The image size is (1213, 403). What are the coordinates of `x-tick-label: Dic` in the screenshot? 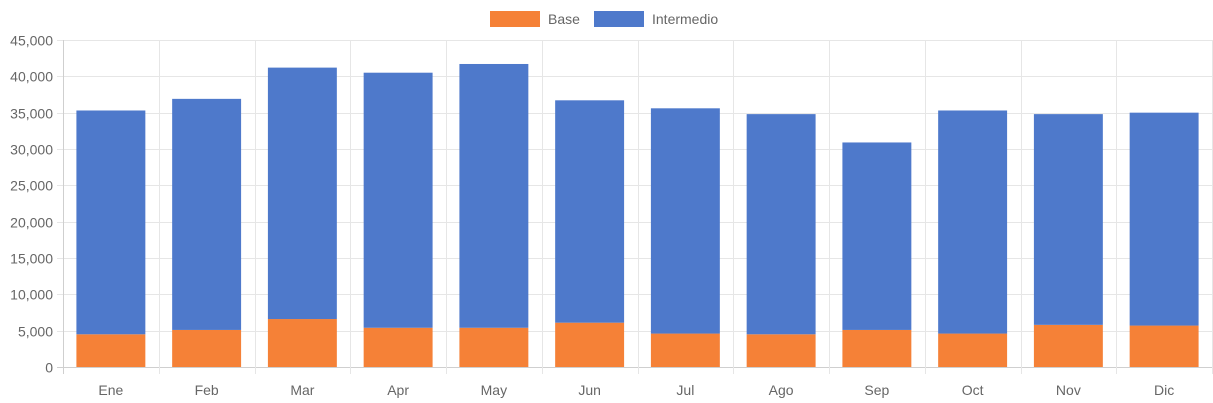 It's located at (1164, 390).